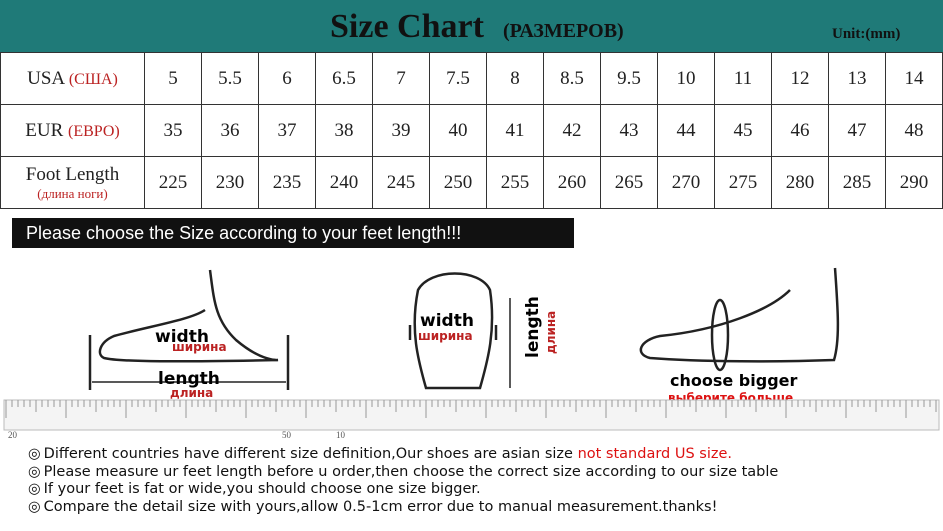 Image resolution: width=943 pixels, height=531 pixels. Describe the element at coordinates (13, 435) in the screenshot. I see `ruler-label: 20` at that location.